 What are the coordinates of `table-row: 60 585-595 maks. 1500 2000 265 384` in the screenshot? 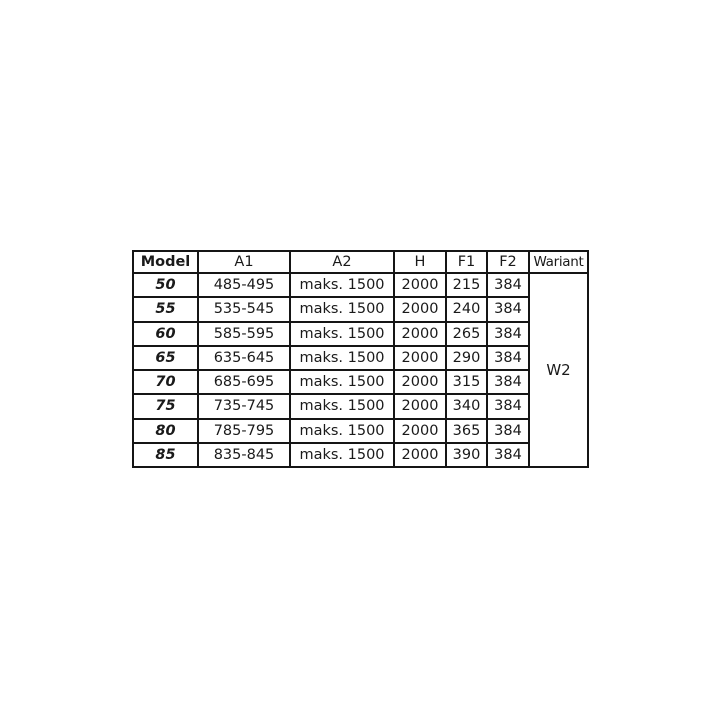 It's located at (360, 333).